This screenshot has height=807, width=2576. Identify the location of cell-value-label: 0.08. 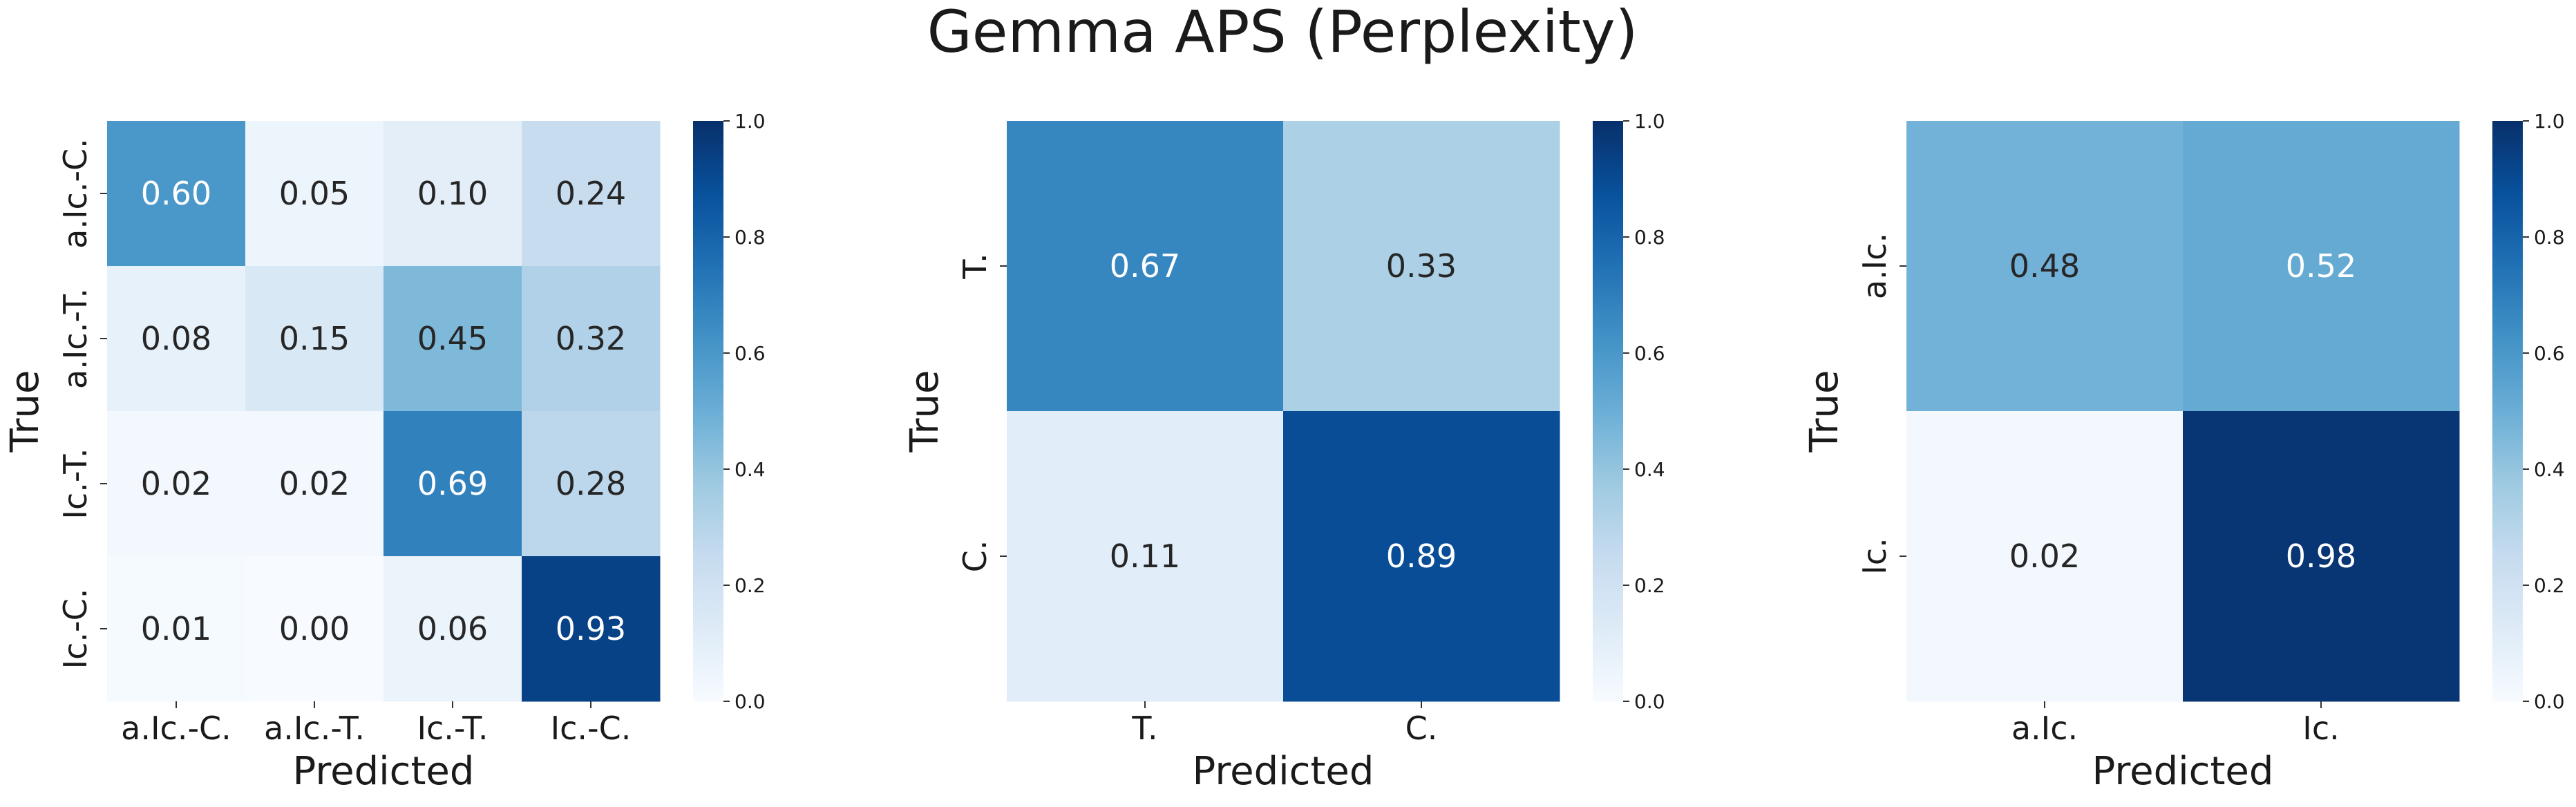
(176, 338).